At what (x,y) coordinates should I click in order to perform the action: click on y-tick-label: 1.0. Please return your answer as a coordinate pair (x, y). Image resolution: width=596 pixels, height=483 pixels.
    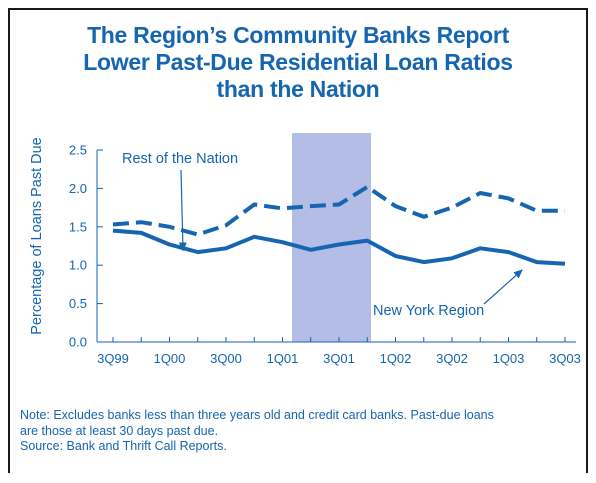
    Looking at the image, I should click on (78, 265).